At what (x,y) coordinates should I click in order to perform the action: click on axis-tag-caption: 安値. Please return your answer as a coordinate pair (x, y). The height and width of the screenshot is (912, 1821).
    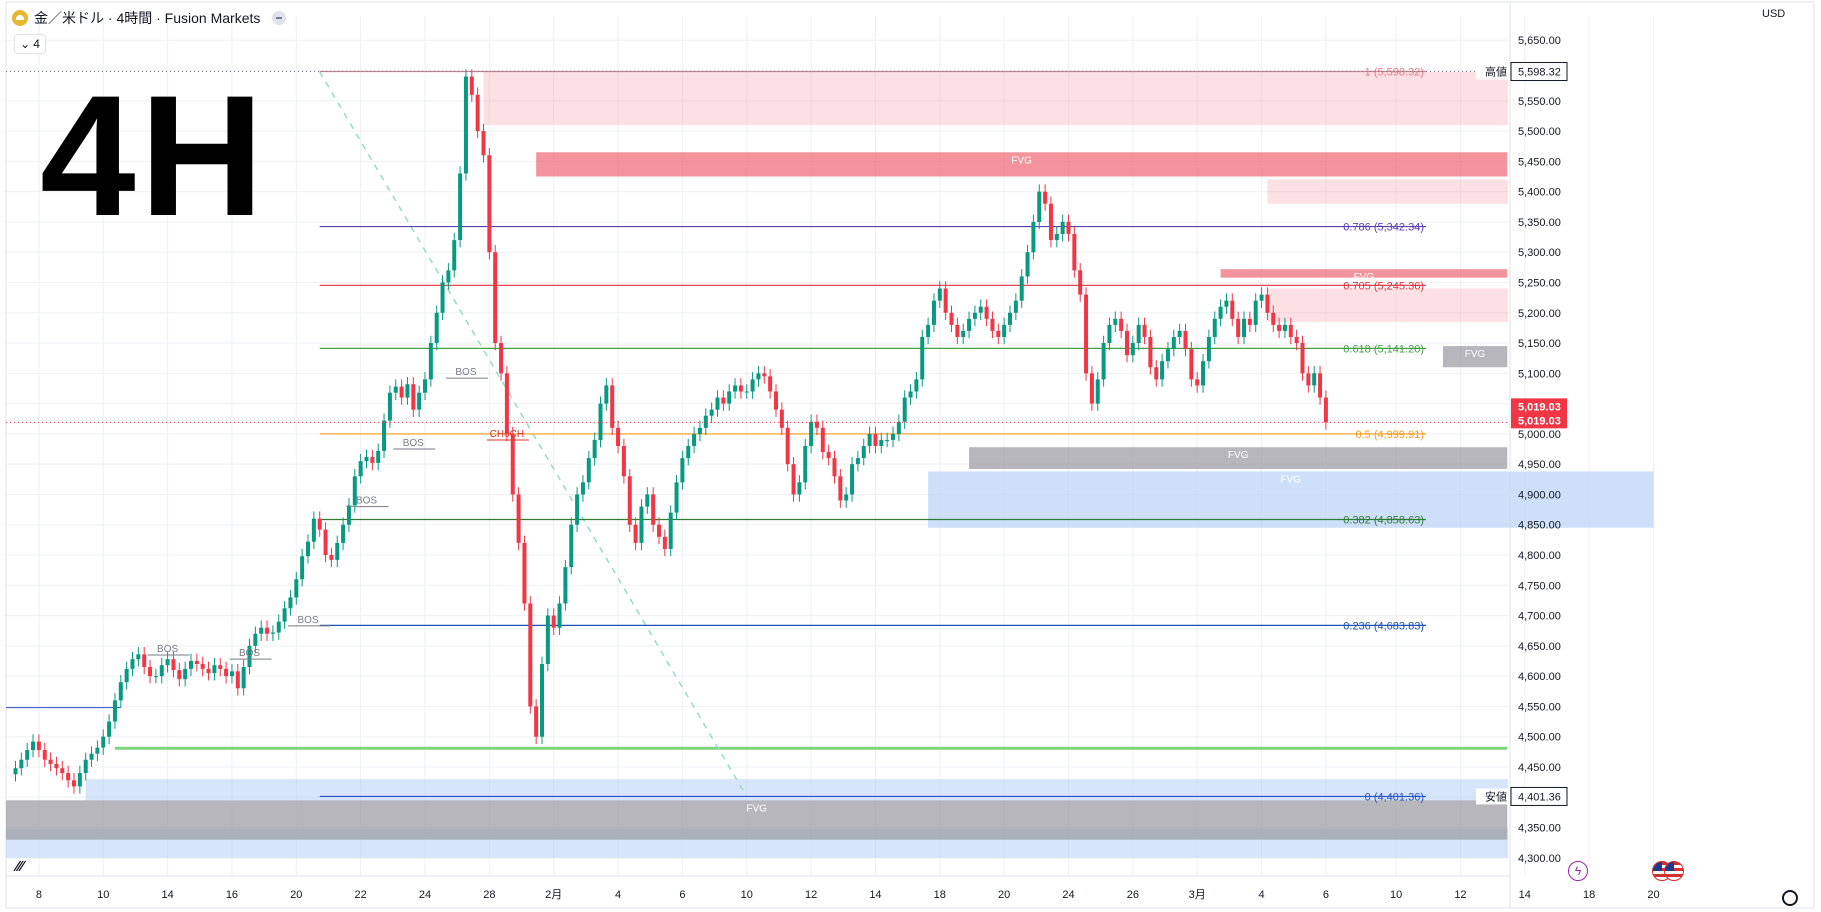
    Looking at the image, I should click on (1496, 796).